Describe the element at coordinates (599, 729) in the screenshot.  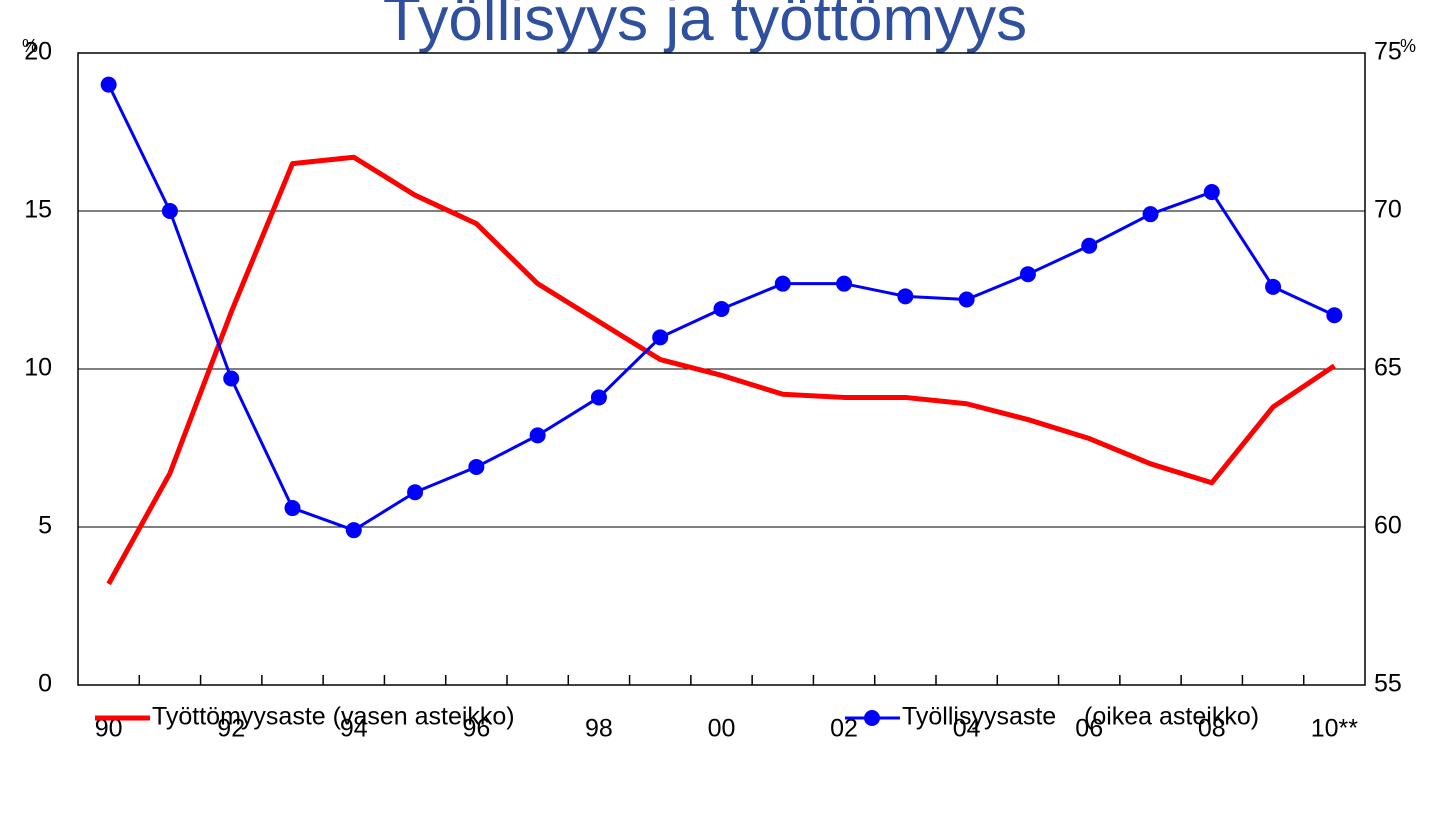
I see `x-tick-label: 98` at that location.